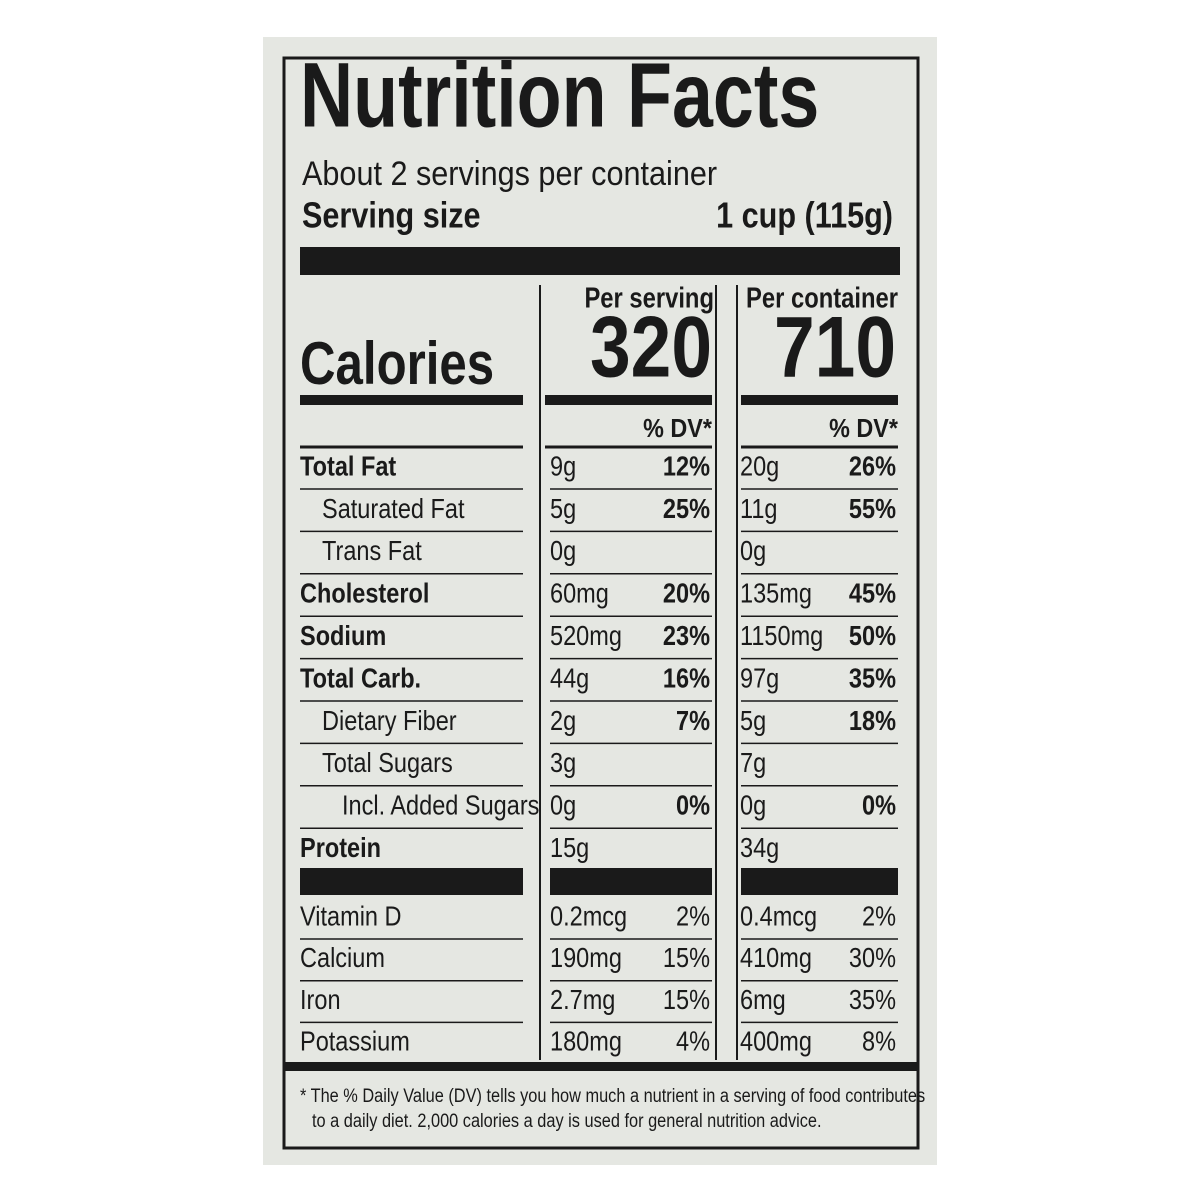 Image resolution: width=1200 pixels, height=1200 pixels. What do you see at coordinates (872, 465) in the screenshot?
I see `daily-value: 26%` at bounding box center [872, 465].